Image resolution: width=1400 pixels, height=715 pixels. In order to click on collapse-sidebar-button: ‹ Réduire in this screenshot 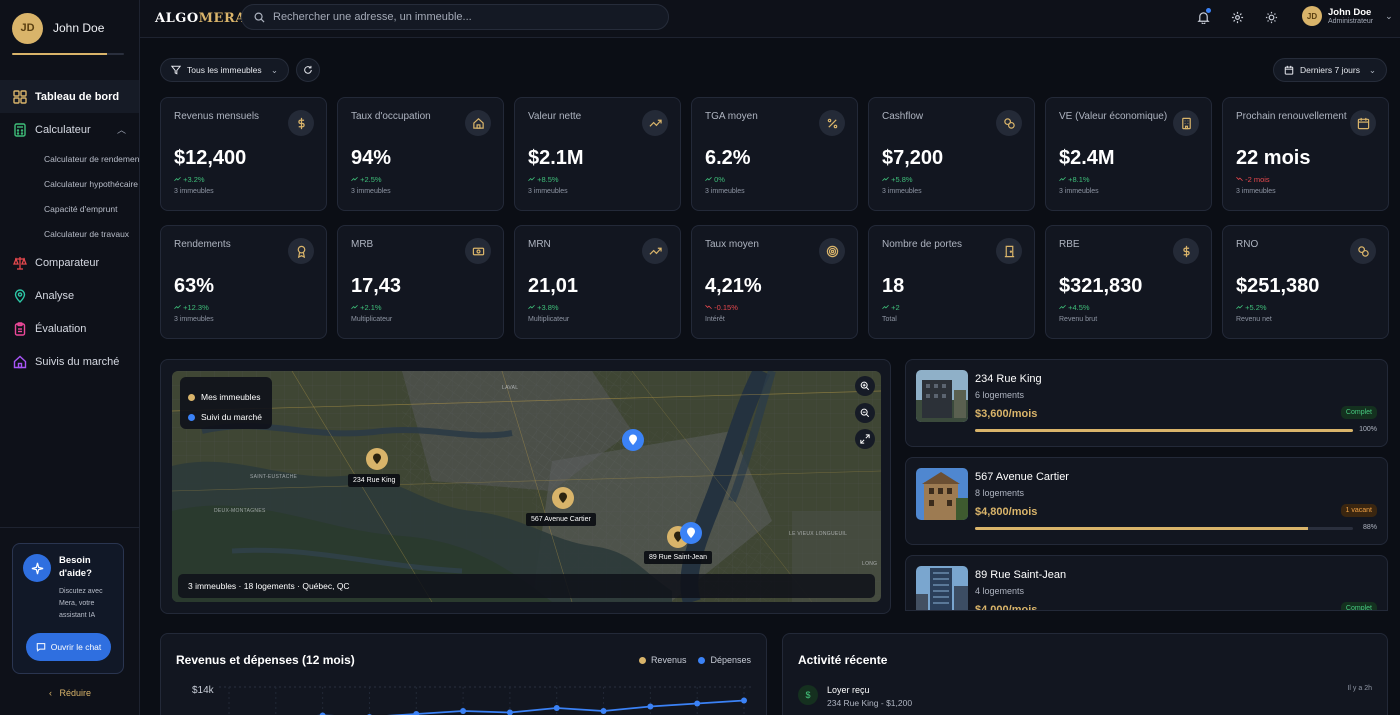, I will do `click(70, 693)`.